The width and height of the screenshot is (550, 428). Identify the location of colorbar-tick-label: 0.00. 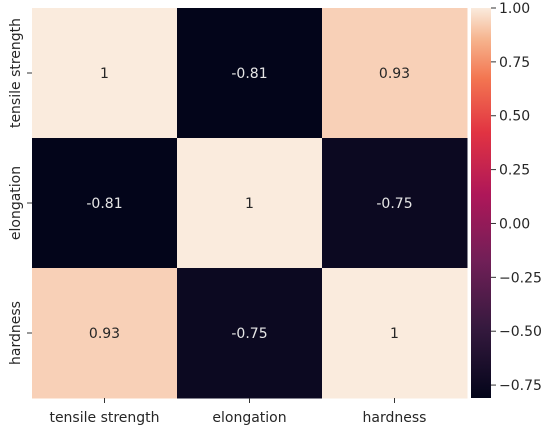
(514, 224).